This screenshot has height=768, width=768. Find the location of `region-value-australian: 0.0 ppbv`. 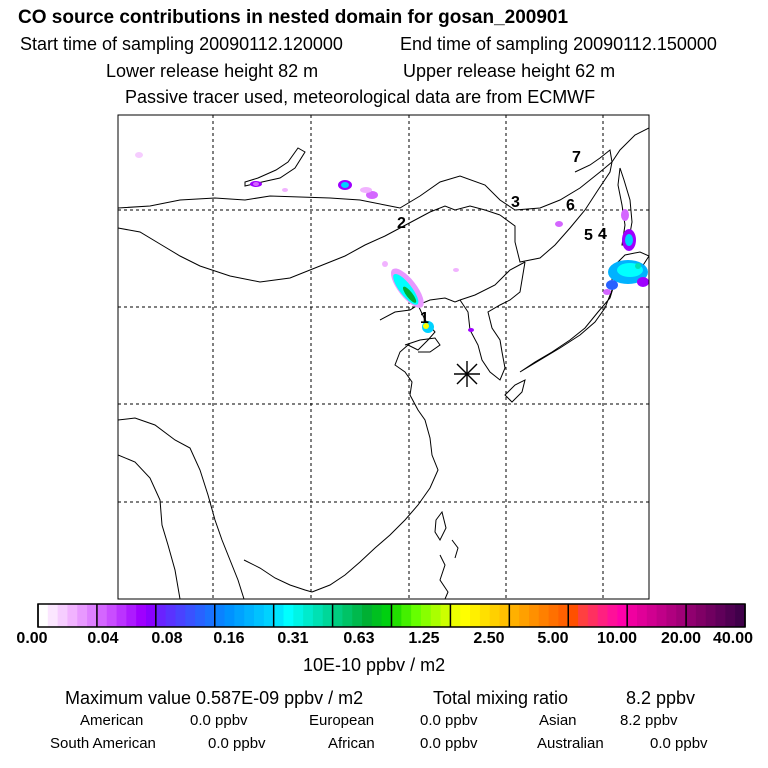

region-value-australian: 0.0 ppbv is located at coordinates (679, 743).